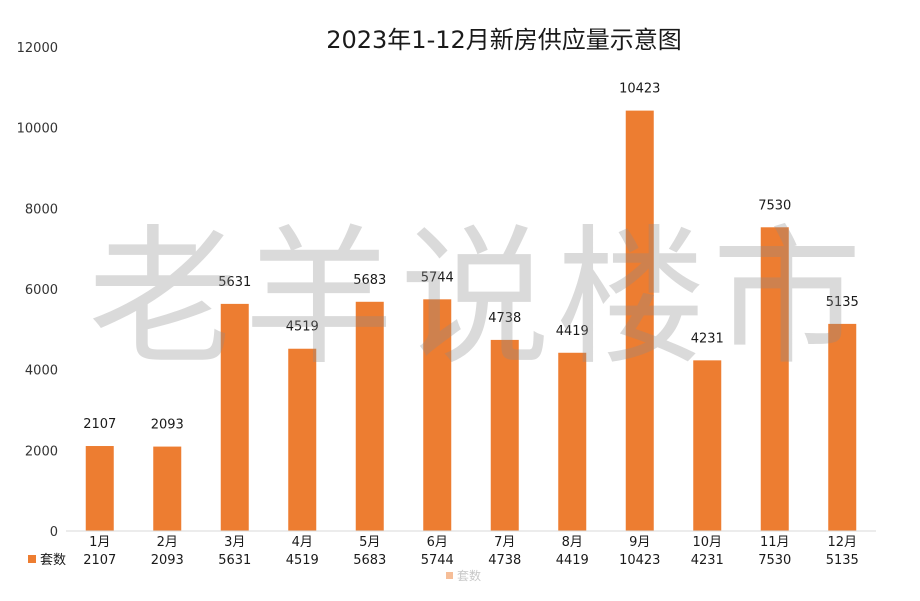 The height and width of the screenshot is (601, 920). I want to click on data-label: 5135, so click(842, 302).